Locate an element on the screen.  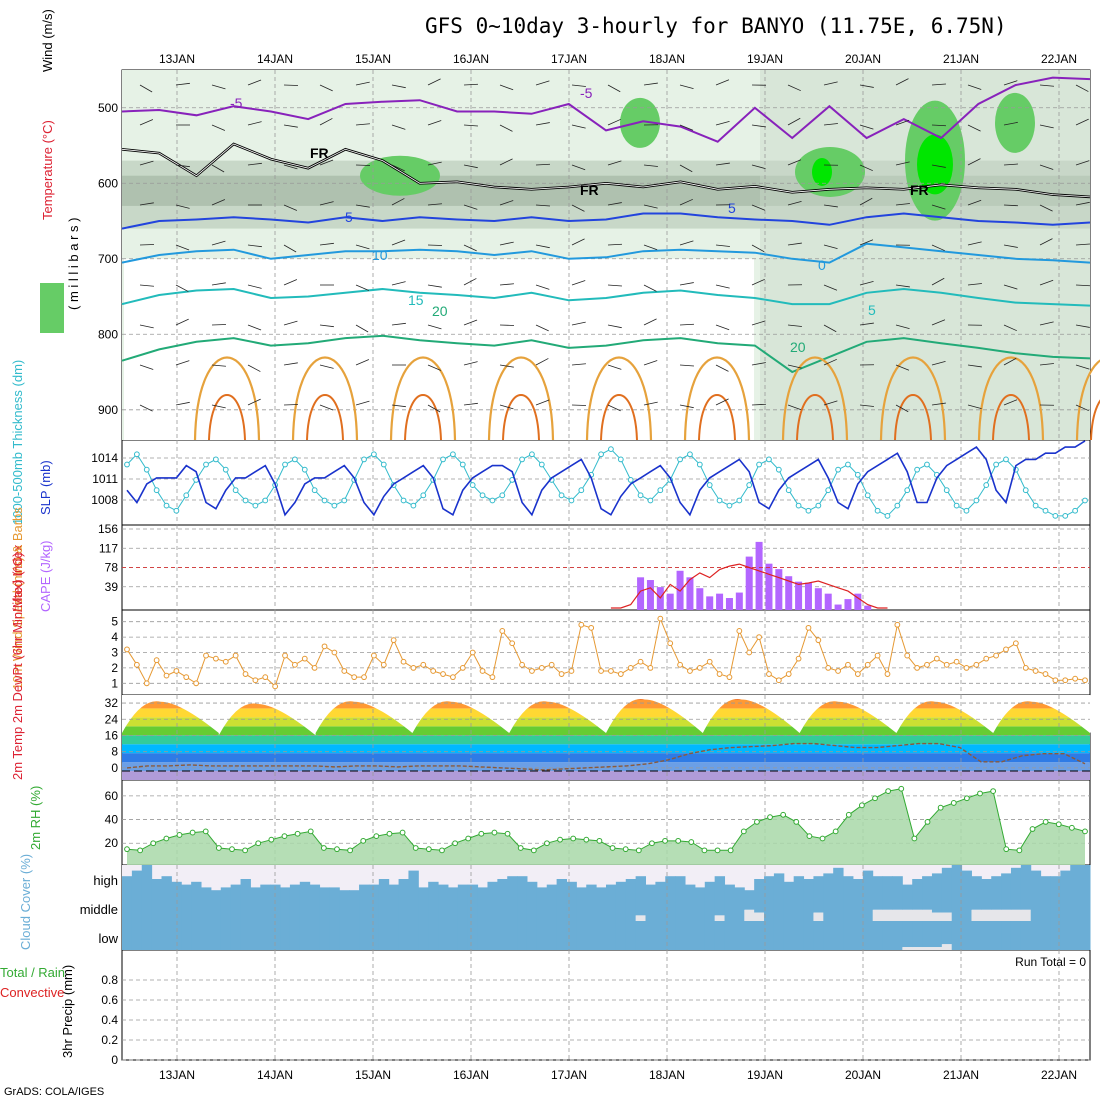
contour-label: FR is located at coordinates (919, 190).